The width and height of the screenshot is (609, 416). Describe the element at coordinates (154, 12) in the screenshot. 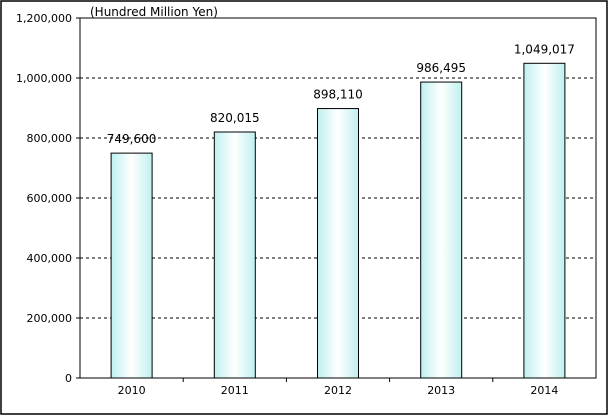

I see `unit-label: (Hundred Million Yen)` at that location.